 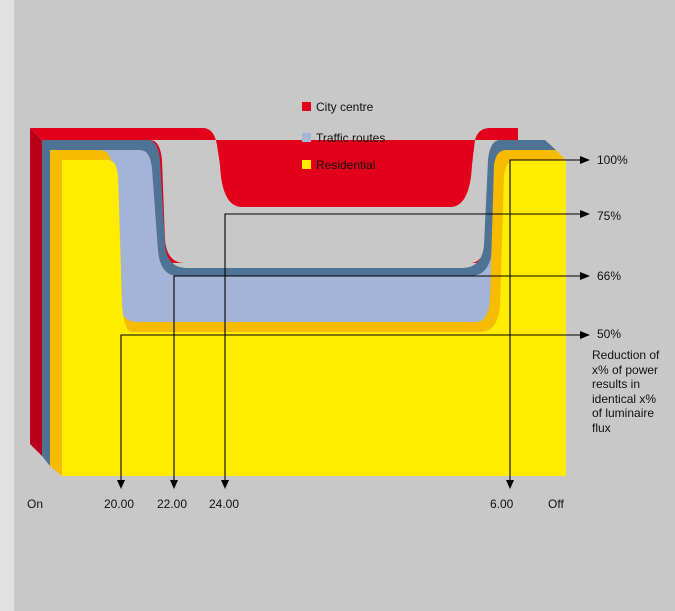 What do you see at coordinates (345, 165) in the screenshot?
I see `legend-label-residential: Residential` at bounding box center [345, 165].